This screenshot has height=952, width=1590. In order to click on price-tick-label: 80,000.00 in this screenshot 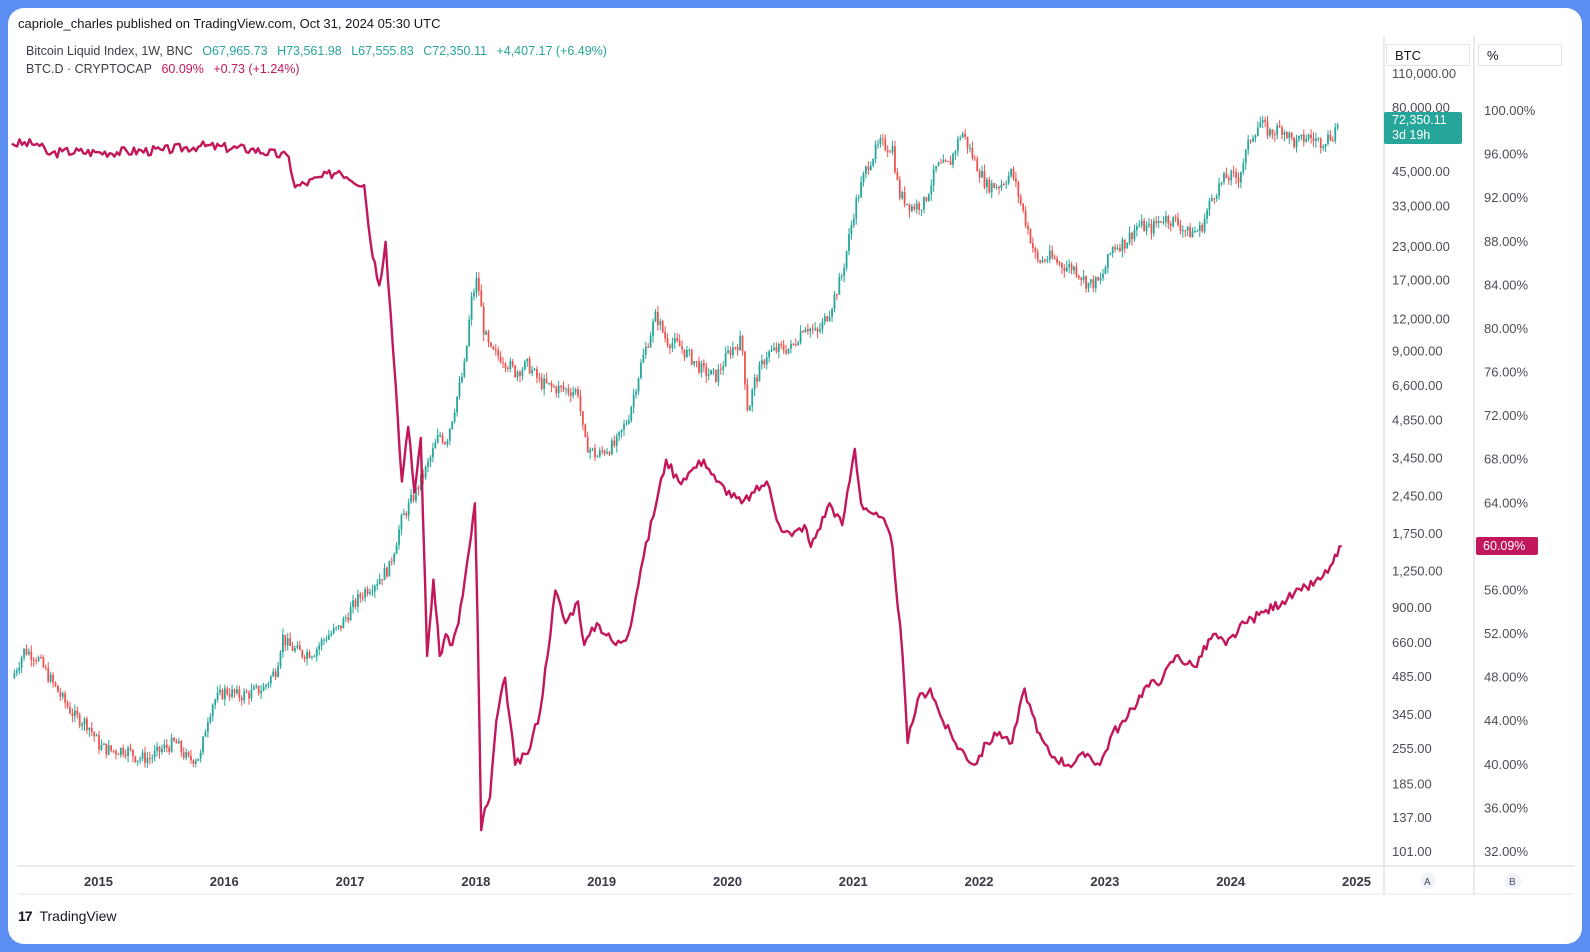, I will do `click(1421, 107)`.